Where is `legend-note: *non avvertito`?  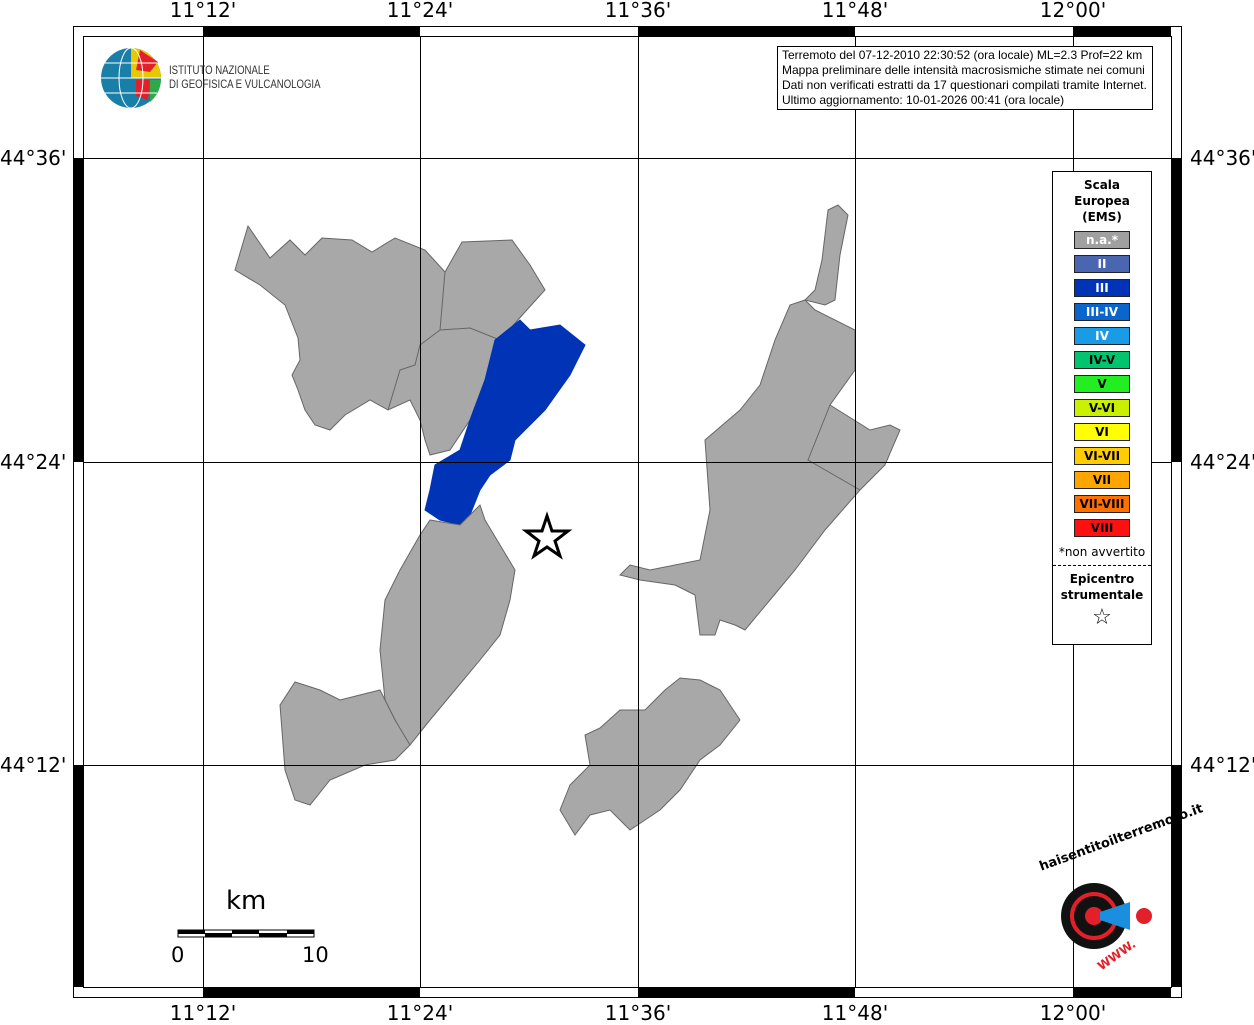
legend-note: *non avvertito is located at coordinates (1102, 552).